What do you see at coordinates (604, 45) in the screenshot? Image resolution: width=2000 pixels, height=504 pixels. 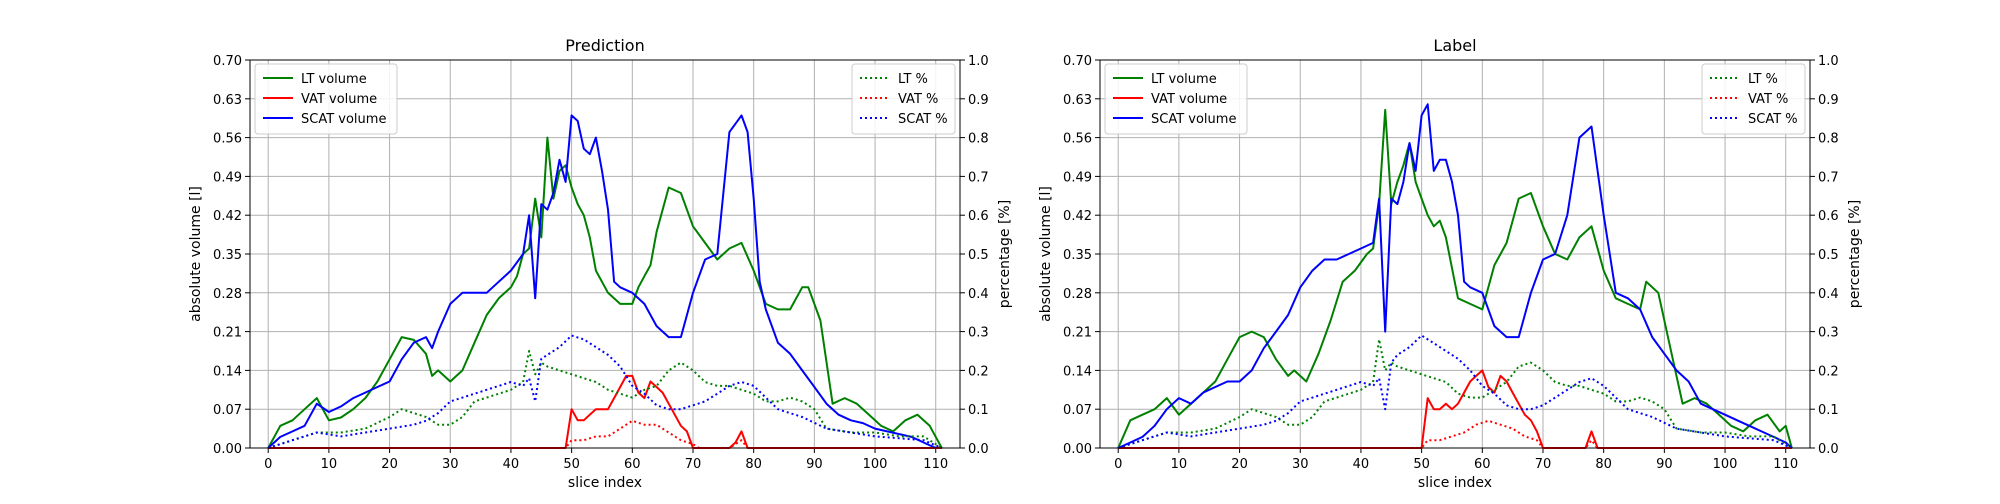 I see `chart-title: Prediction` at bounding box center [604, 45].